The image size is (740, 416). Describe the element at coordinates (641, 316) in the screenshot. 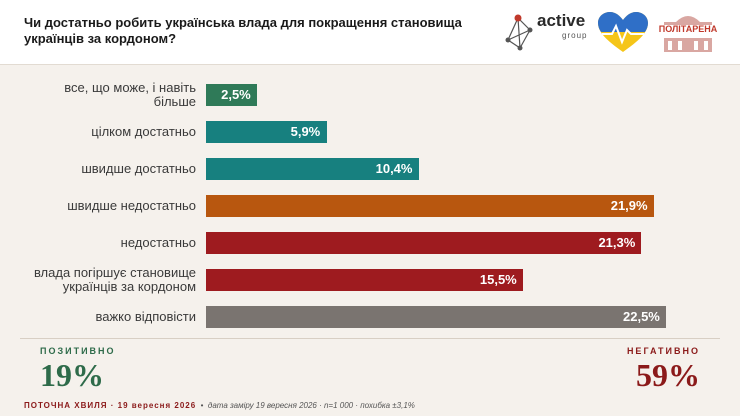

I see `value-label: 22,5%` at that location.